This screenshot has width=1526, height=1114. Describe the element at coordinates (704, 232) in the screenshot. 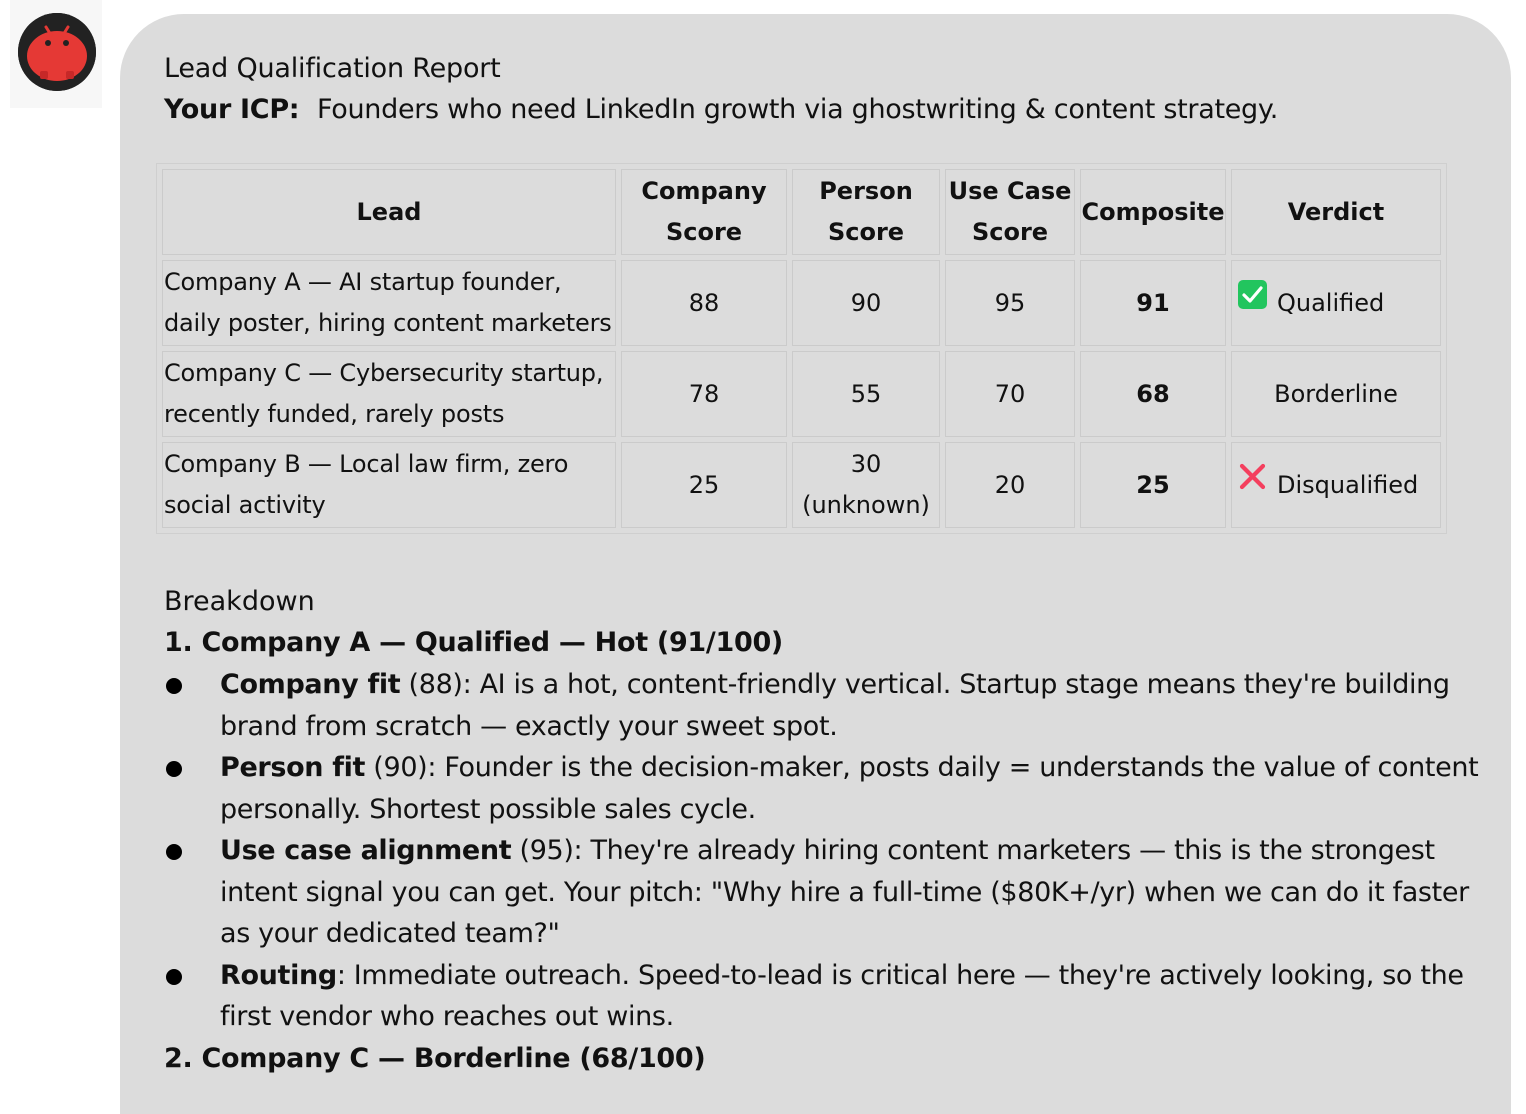

I see `header-company-score-line-2: Score` at that location.